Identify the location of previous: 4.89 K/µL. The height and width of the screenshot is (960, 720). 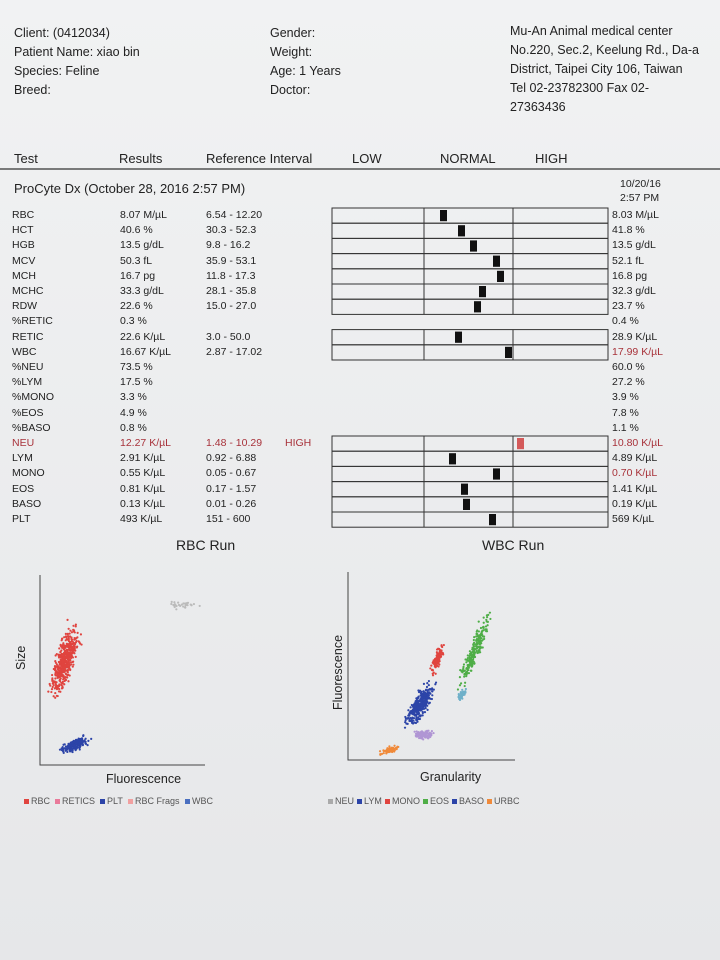
(635, 458).